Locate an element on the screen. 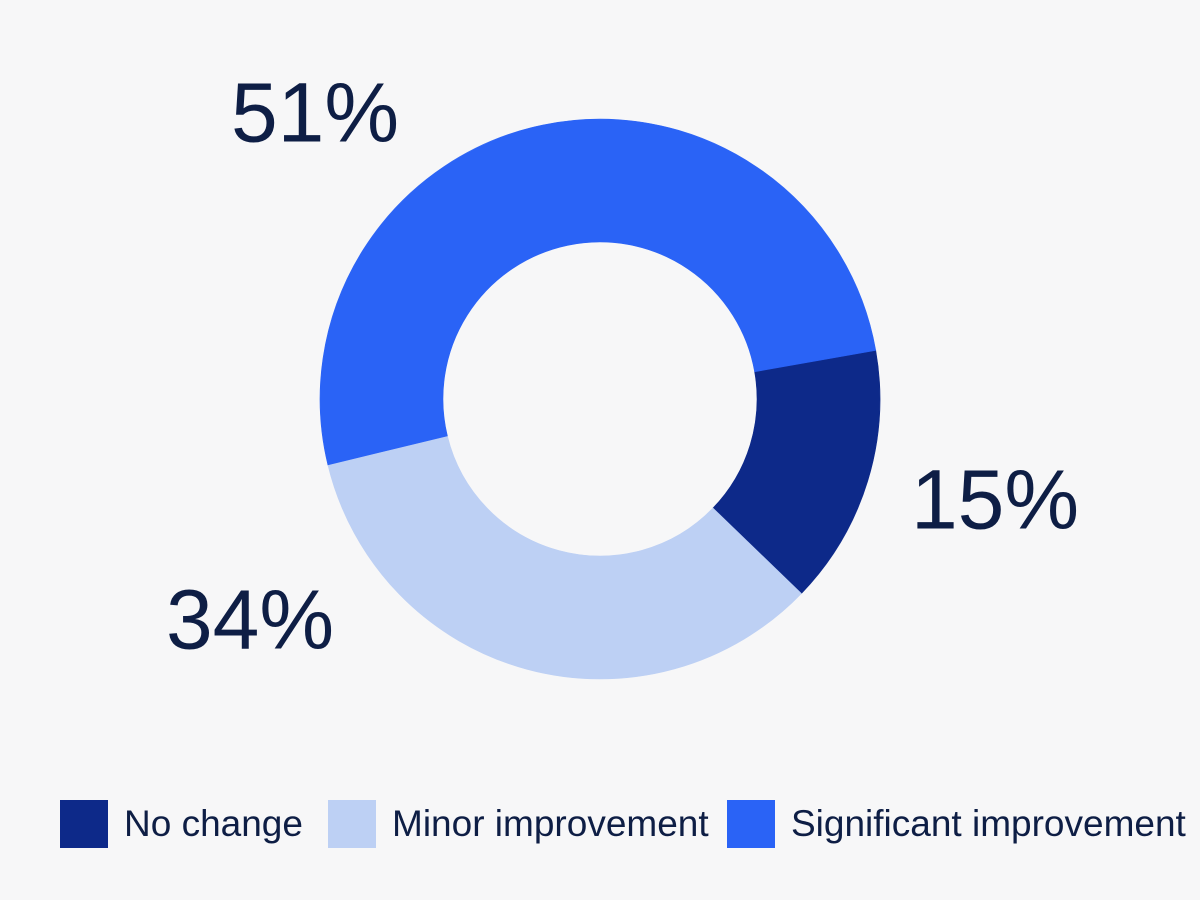 This screenshot has width=1200, height=900. percent-label-significant-improvement: 51% is located at coordinates (315, 112).